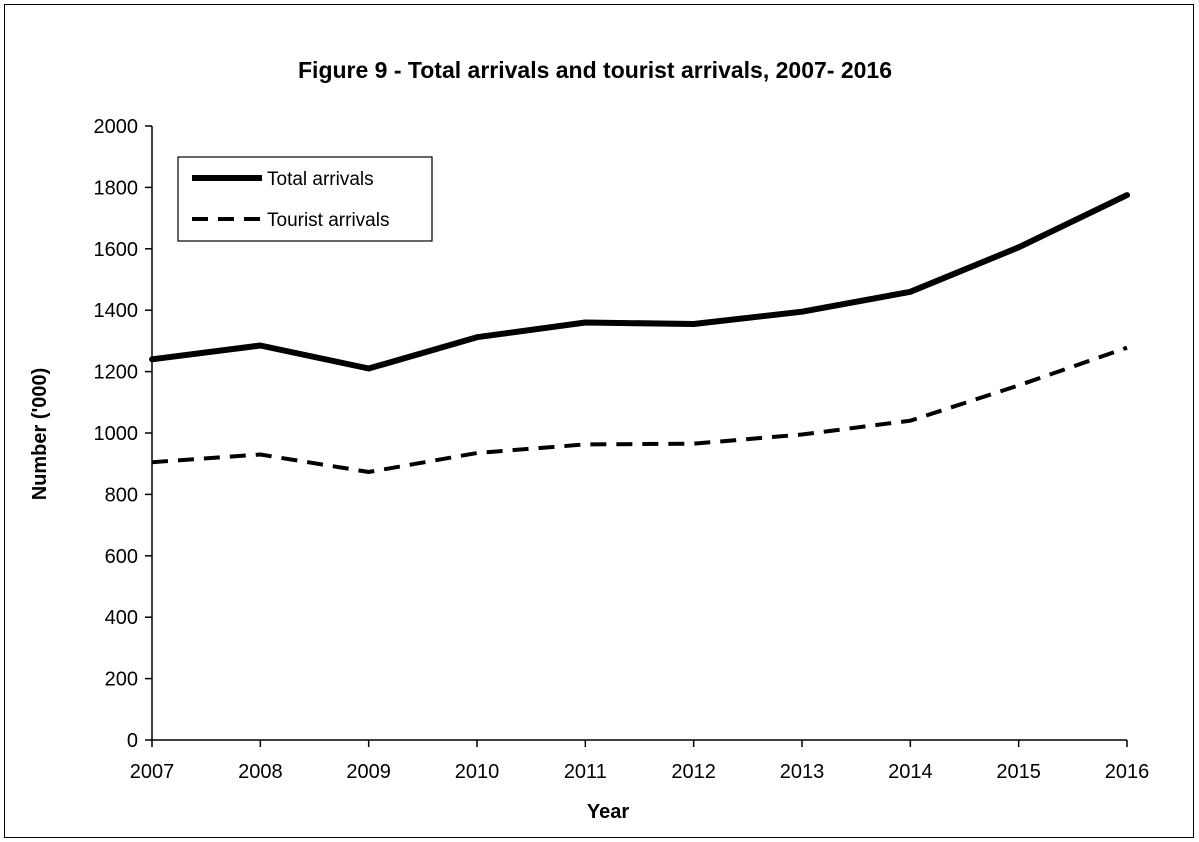  I want to click on y-tick-label: 1600, so click(116, 250).